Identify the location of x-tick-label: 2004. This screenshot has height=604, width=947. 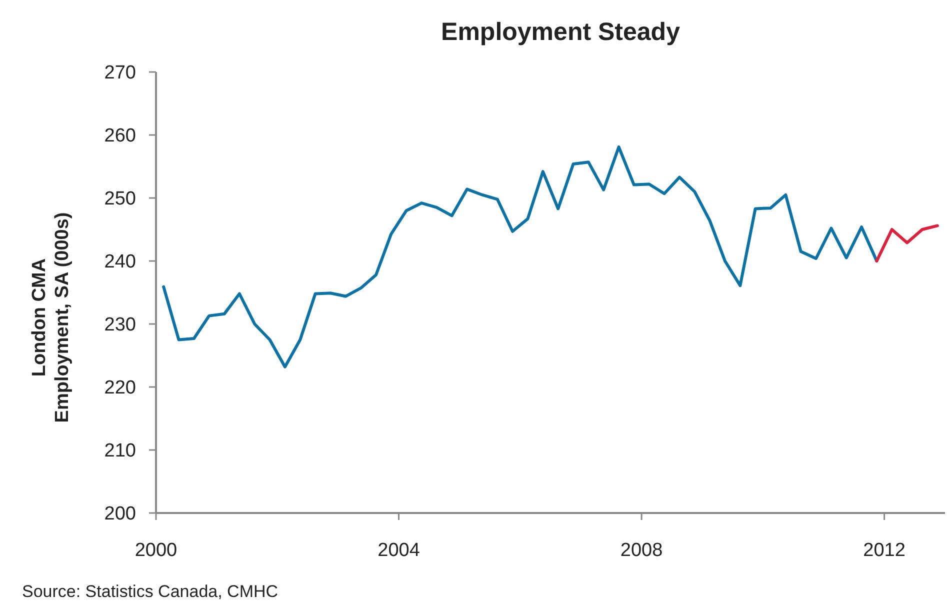
(399, 550).